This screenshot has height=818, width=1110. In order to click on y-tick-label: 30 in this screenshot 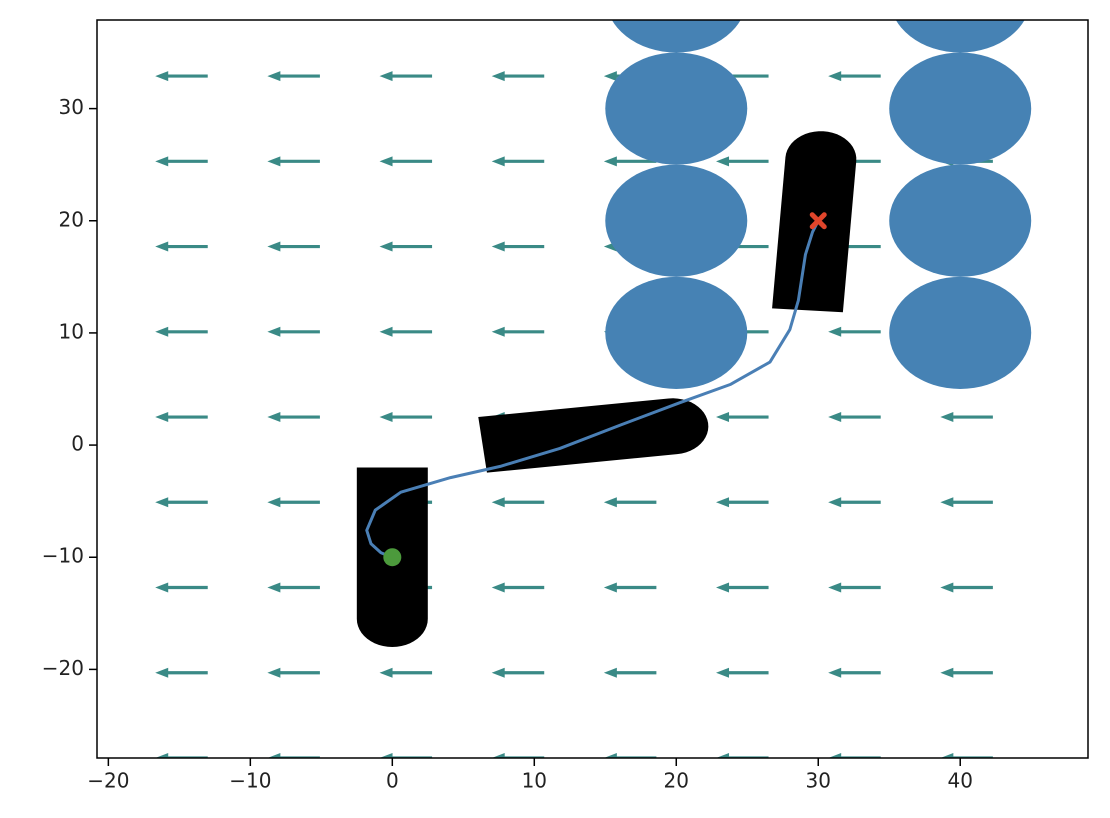, I will do `click(71, 107)`.